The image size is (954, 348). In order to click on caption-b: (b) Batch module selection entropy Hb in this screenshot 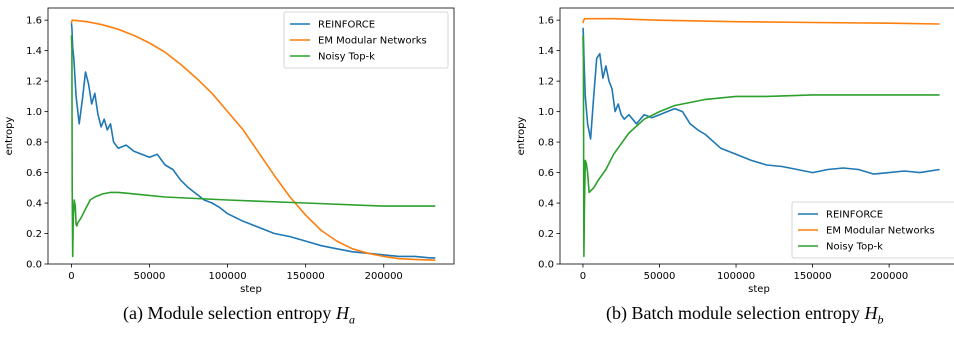, I will do `click(744, 315)`.